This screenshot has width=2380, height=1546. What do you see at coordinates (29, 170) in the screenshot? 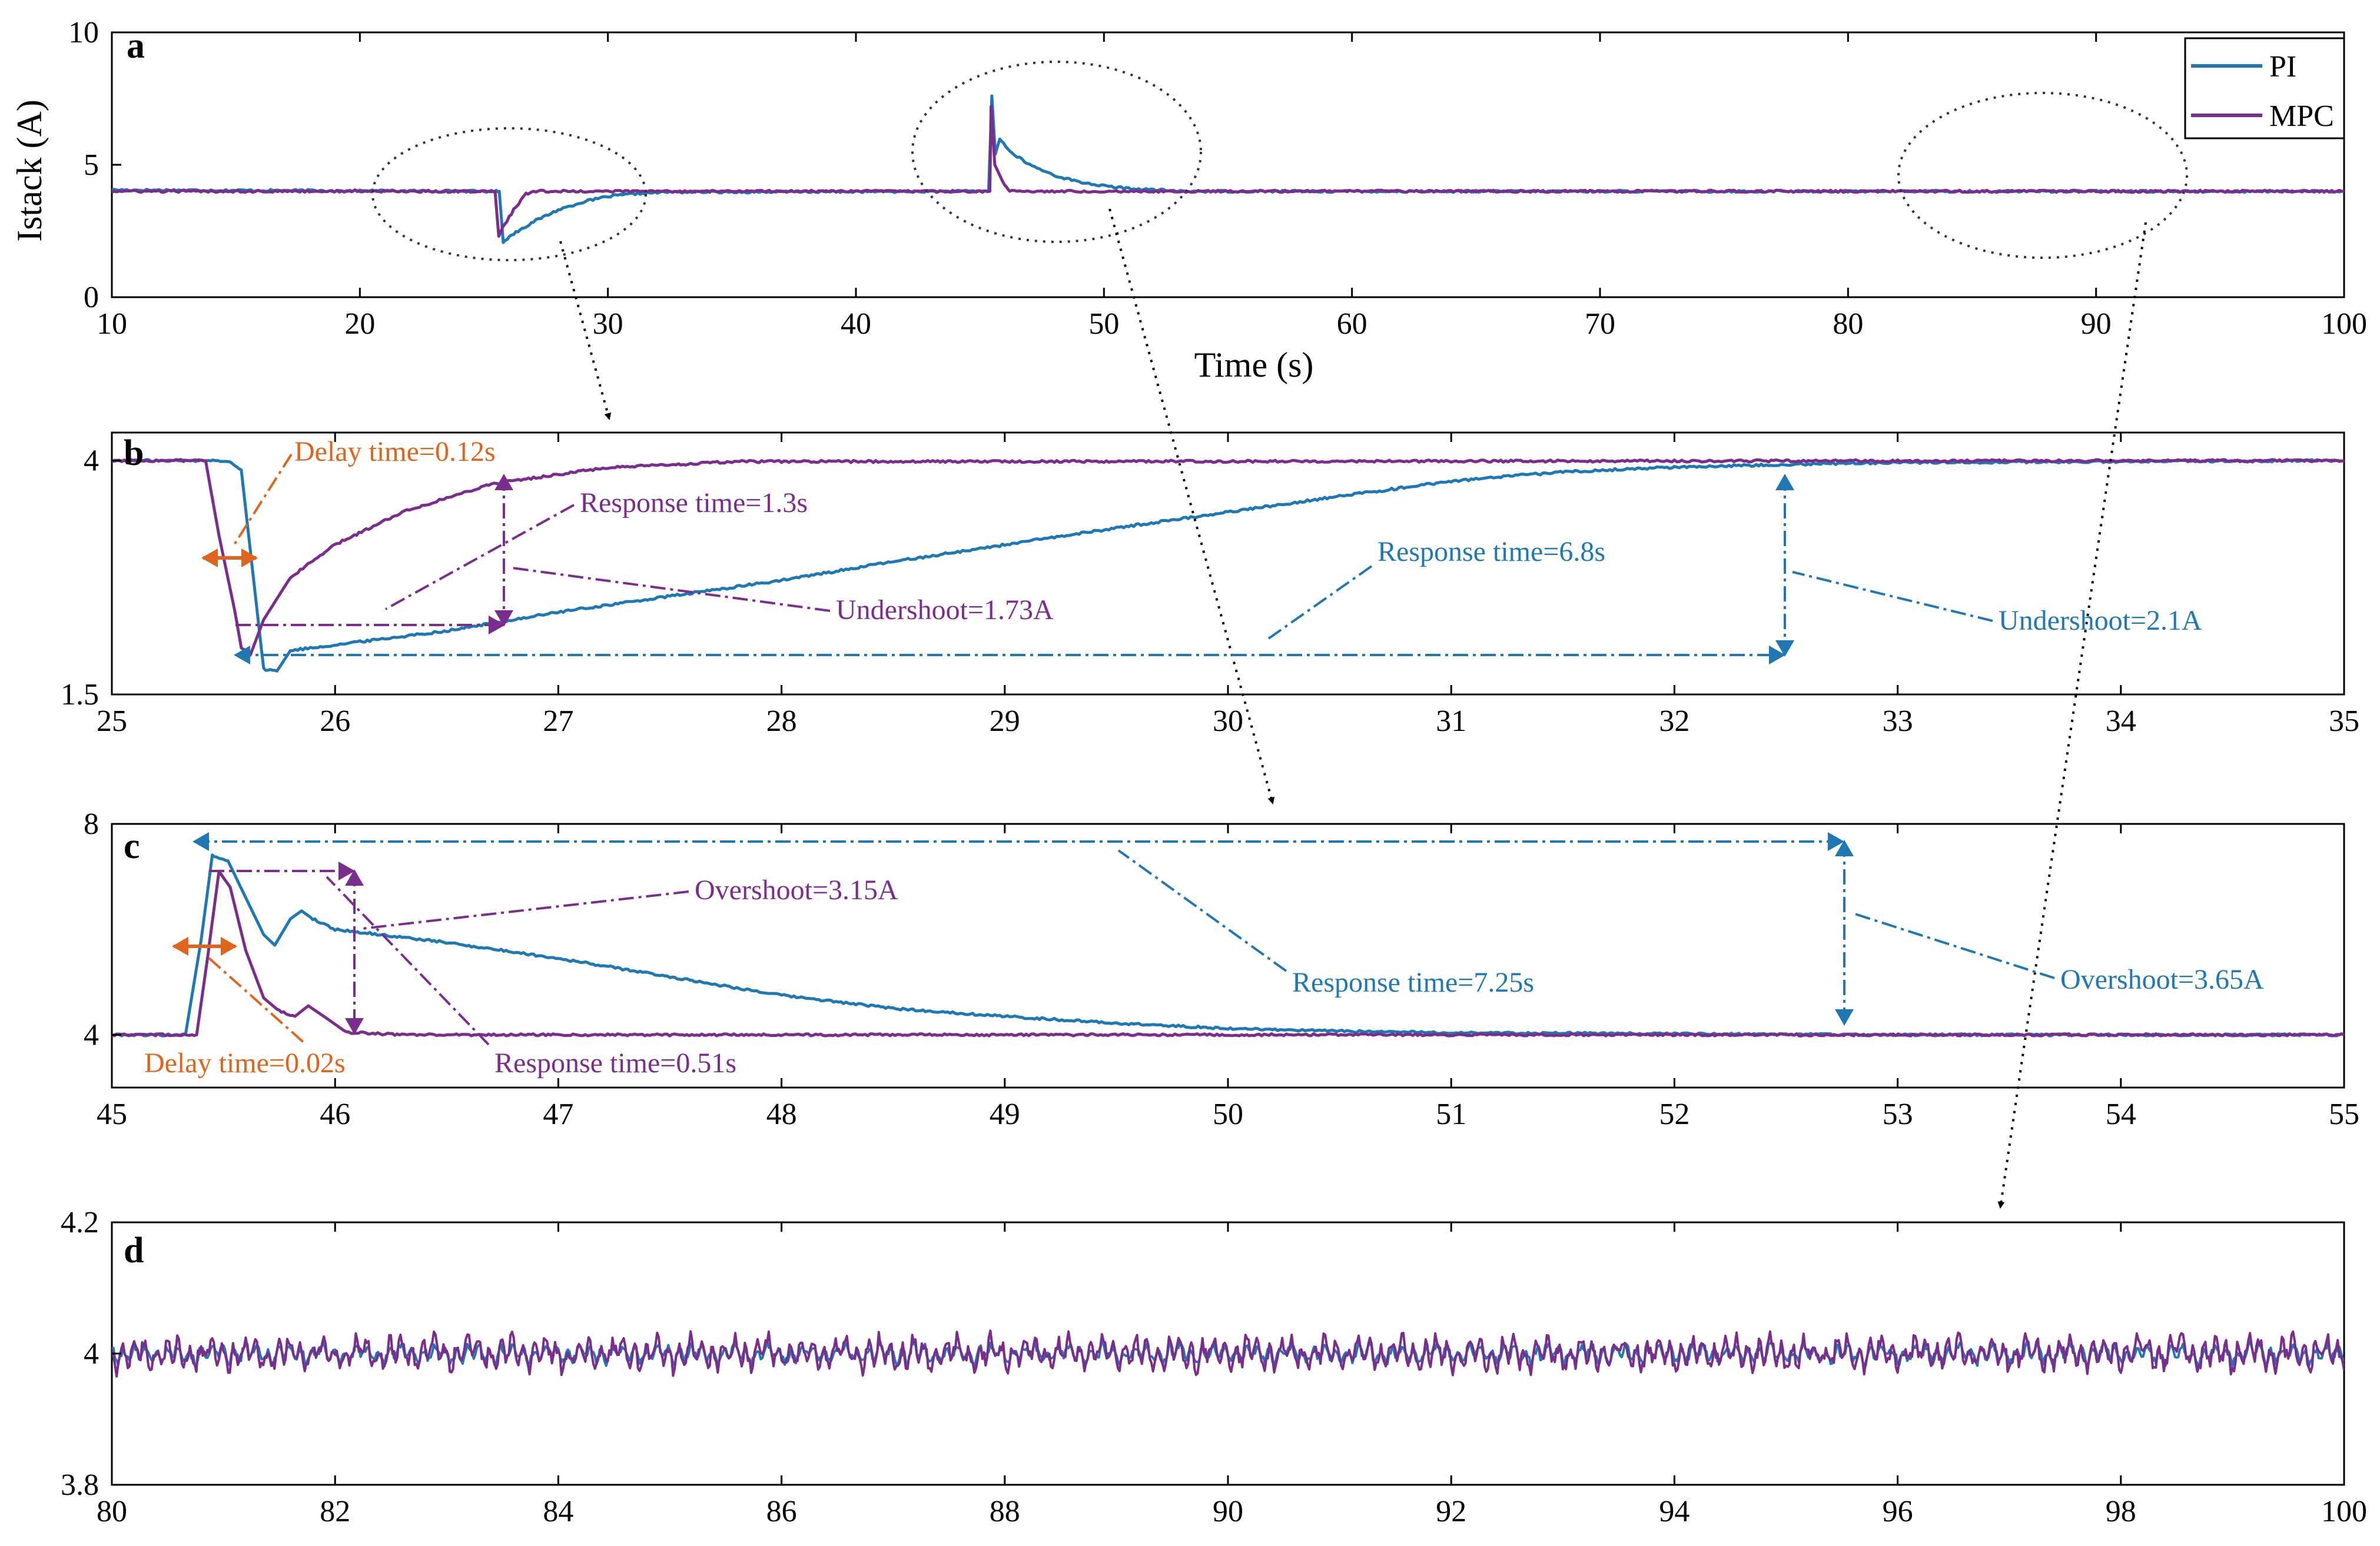
I see `y-axis-label: Istack (A)` at bounding box center [29, 170].